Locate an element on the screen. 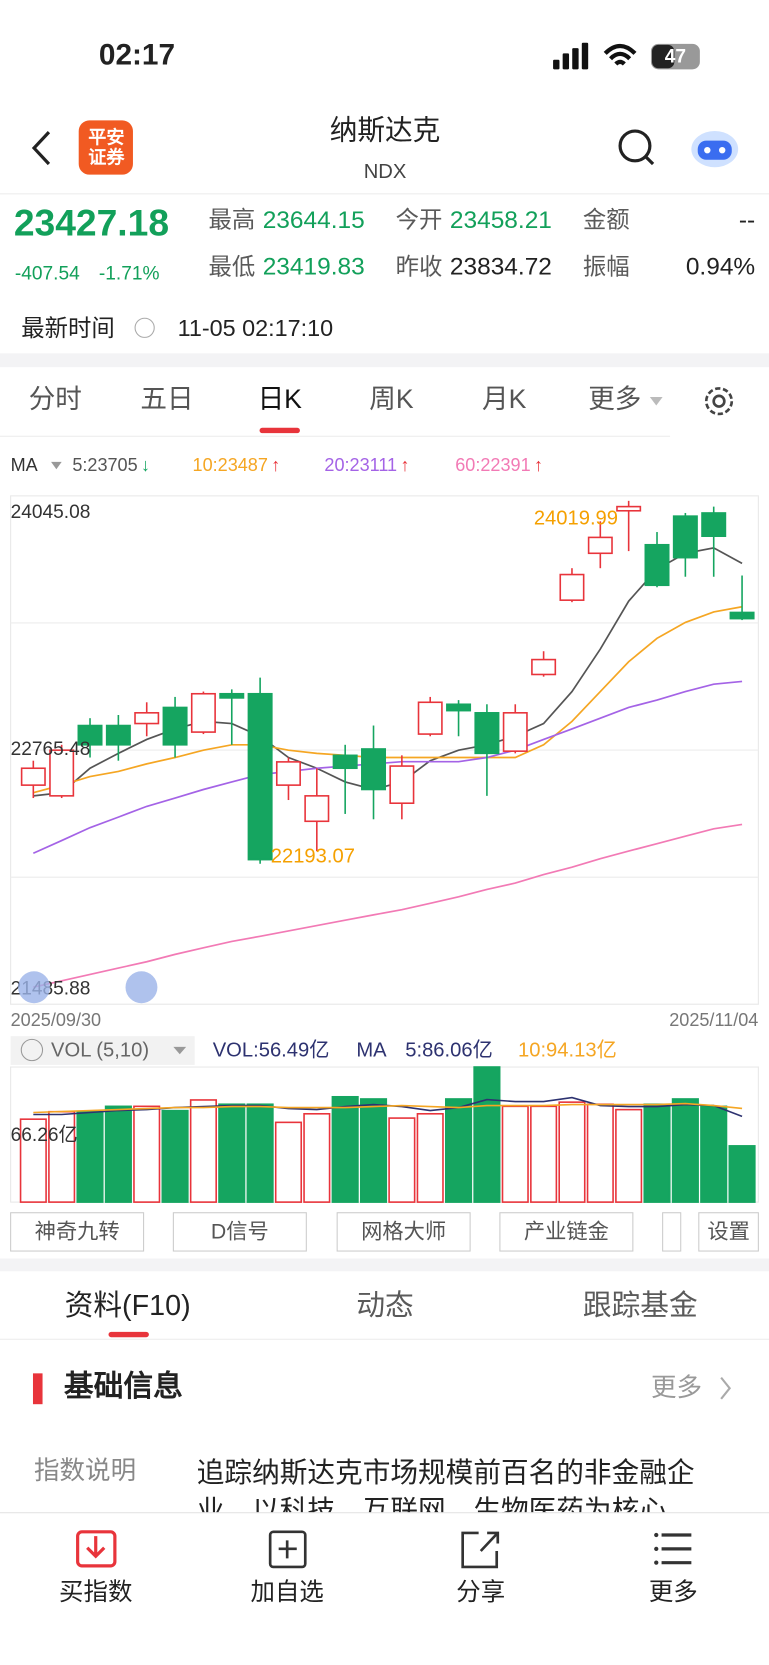 This screenshot has width=769, height=1665. vol-selector-label: VOL (5,10) is located at coordinates (100, 1050).